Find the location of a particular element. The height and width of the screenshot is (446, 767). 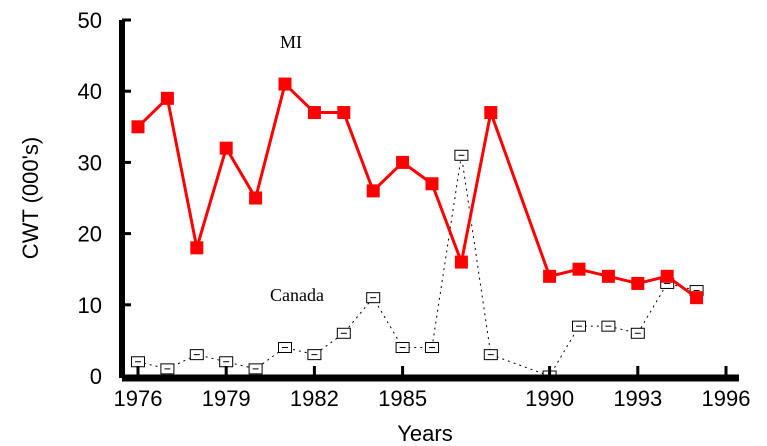

x-tick-label: 1993 is located at coordinates (637, 398).